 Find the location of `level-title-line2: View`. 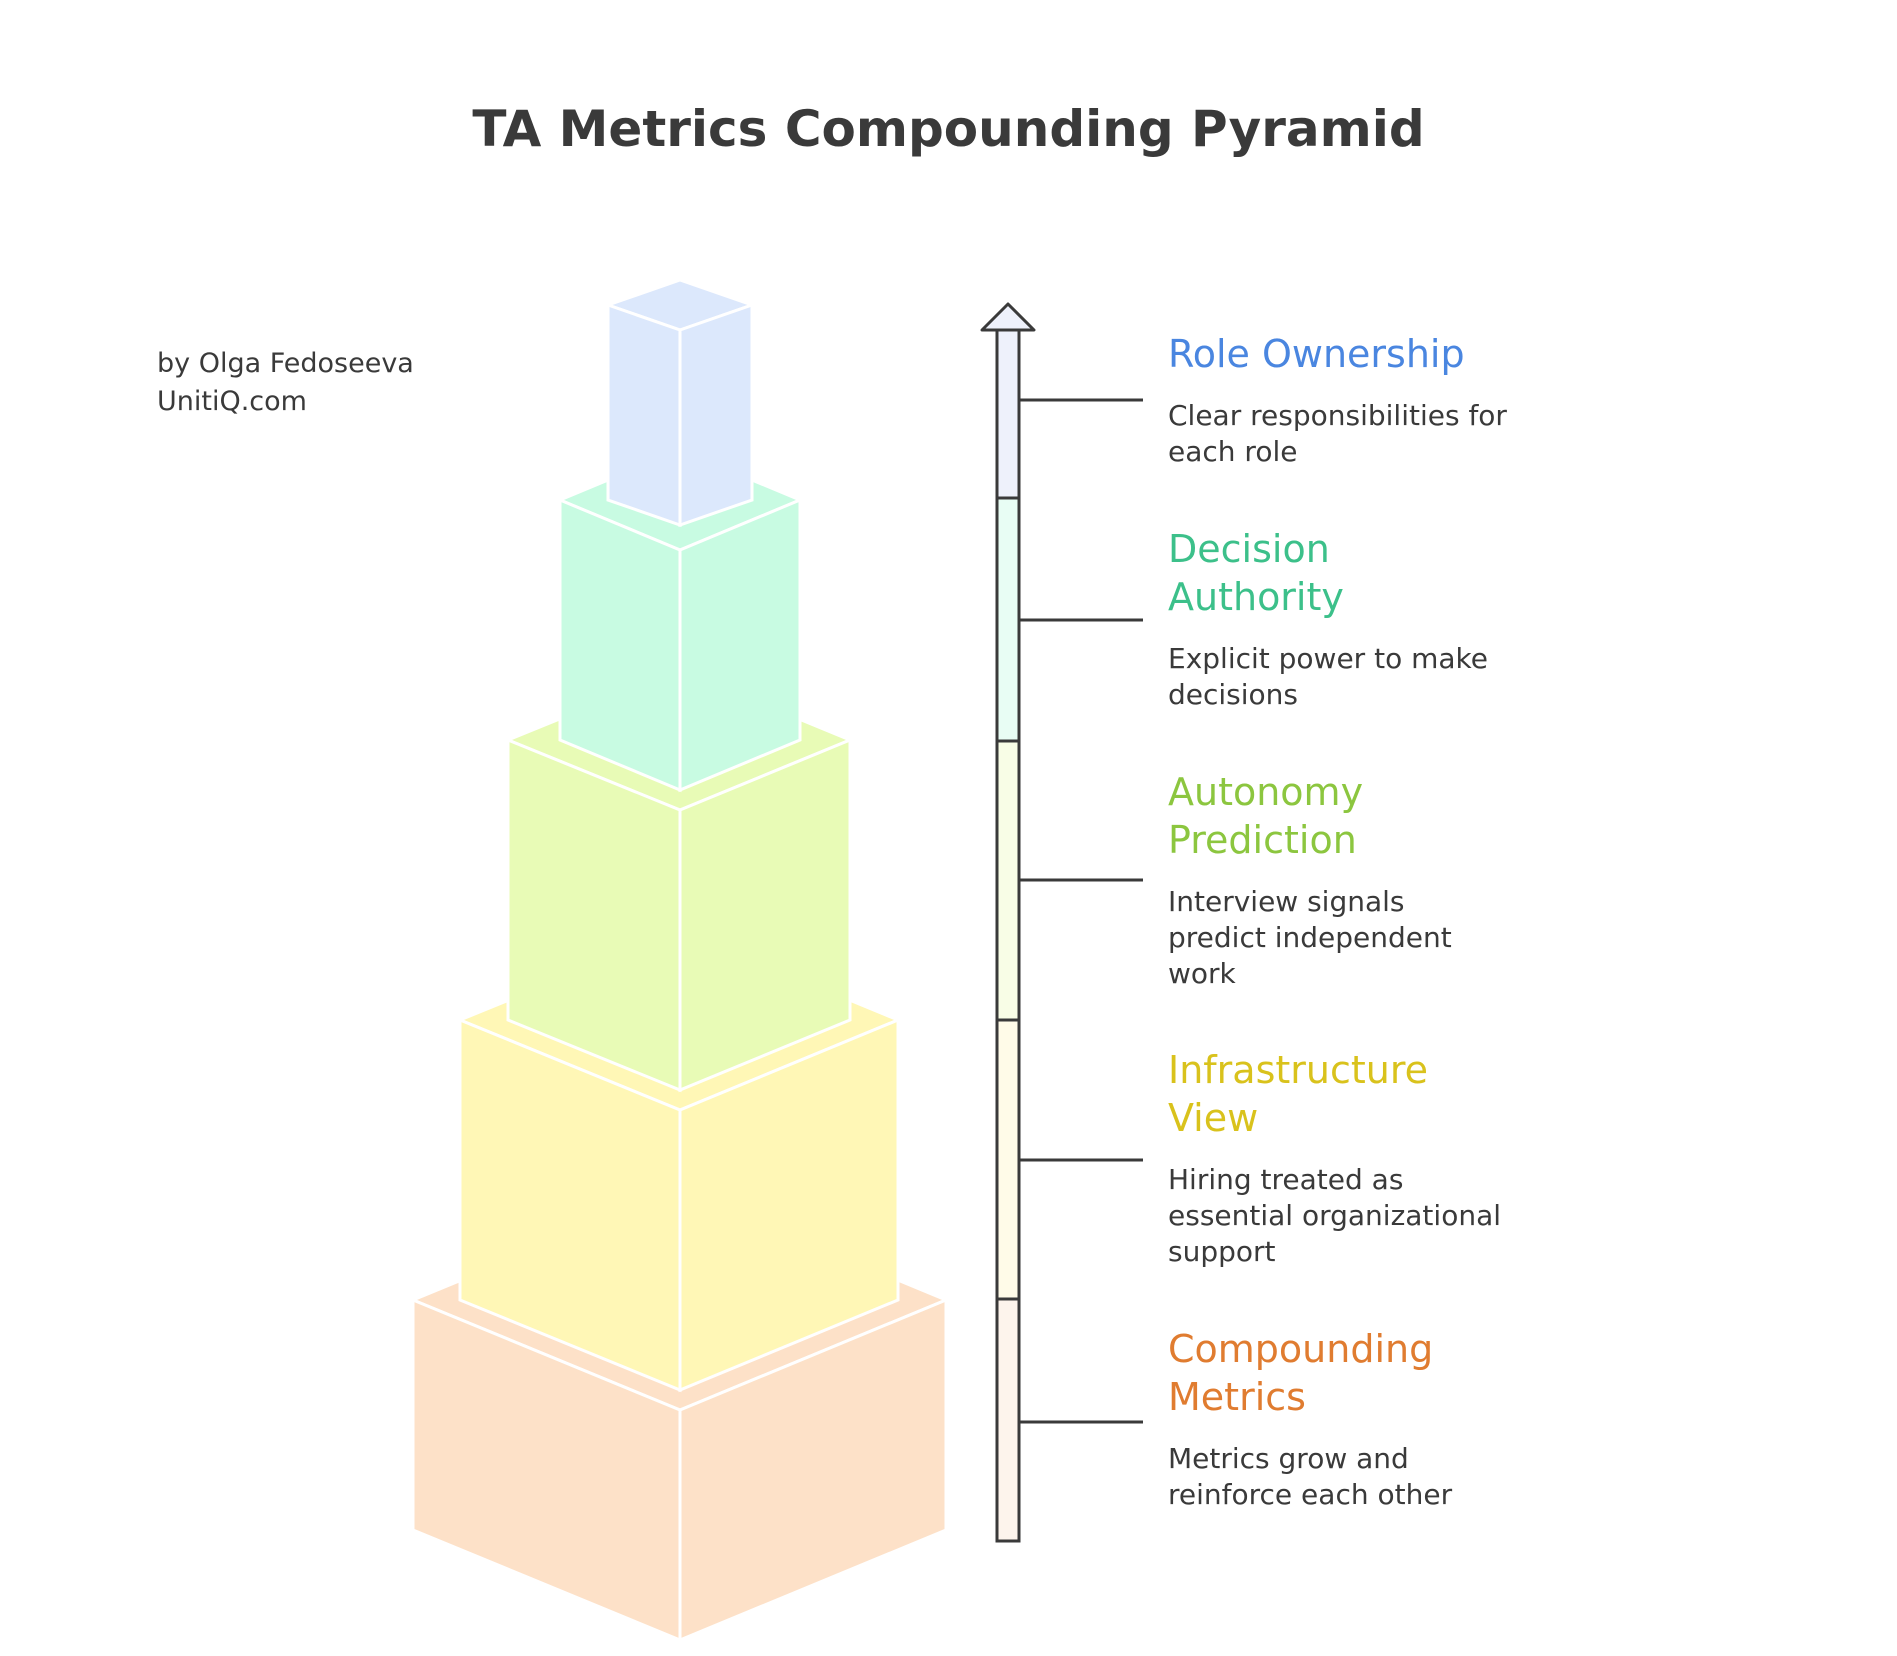

level-title-line2: View is located at coordinates (1213, 1118).